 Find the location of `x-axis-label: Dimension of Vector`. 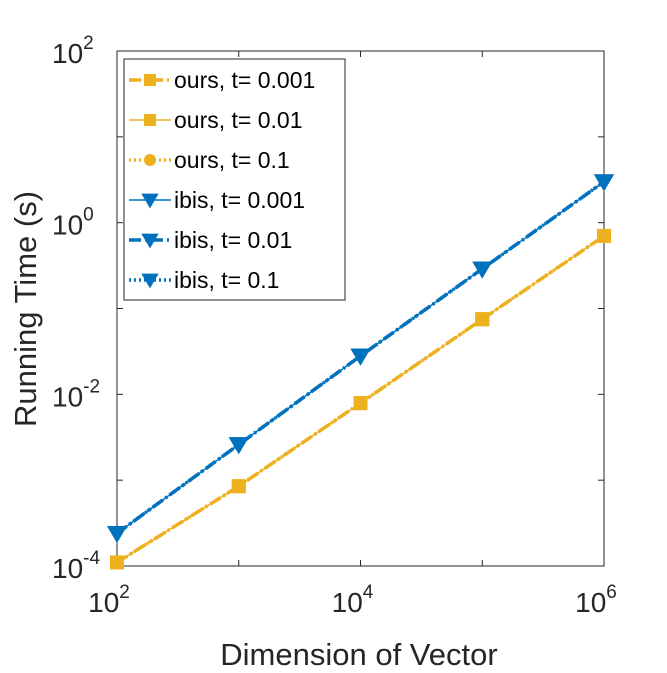

x-axis-label: Dimension of Vector is located at coordinates (358, 654).